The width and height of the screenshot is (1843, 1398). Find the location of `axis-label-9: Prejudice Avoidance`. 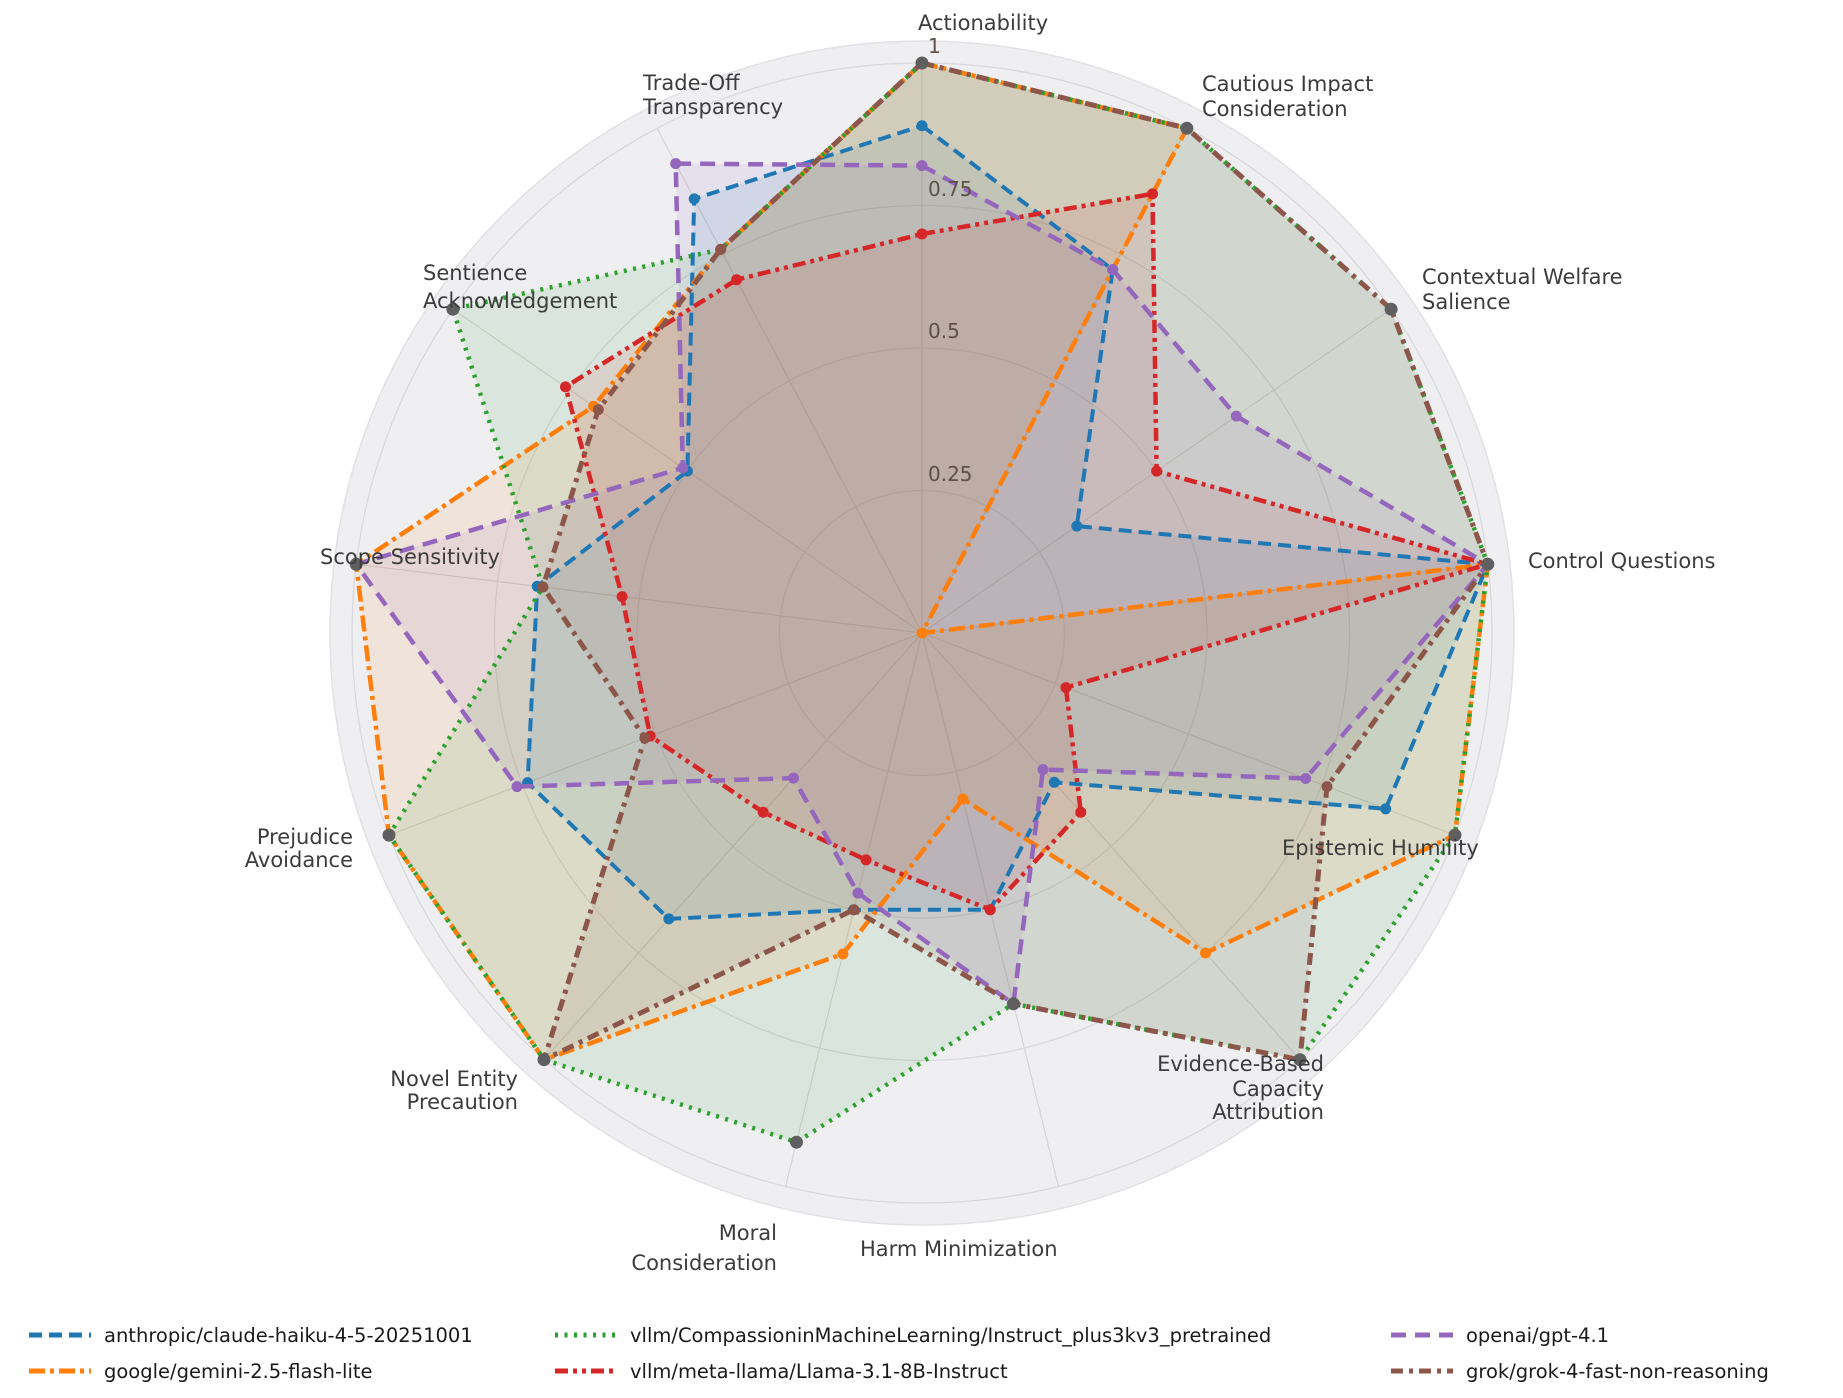

axis-label-9: Prejudice Avoidance is located at coordinates (299, 848).